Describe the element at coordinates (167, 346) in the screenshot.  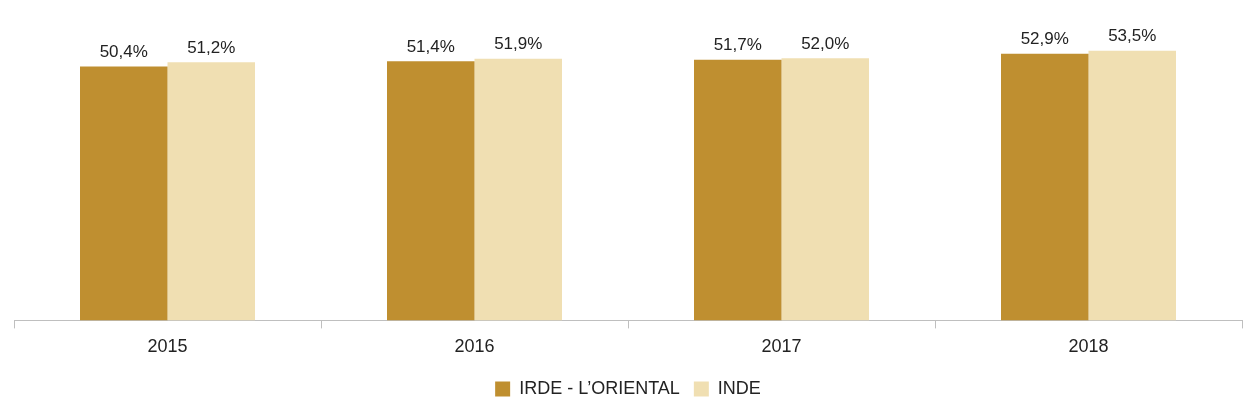
I see `x-tick-label: 2015` at that location.